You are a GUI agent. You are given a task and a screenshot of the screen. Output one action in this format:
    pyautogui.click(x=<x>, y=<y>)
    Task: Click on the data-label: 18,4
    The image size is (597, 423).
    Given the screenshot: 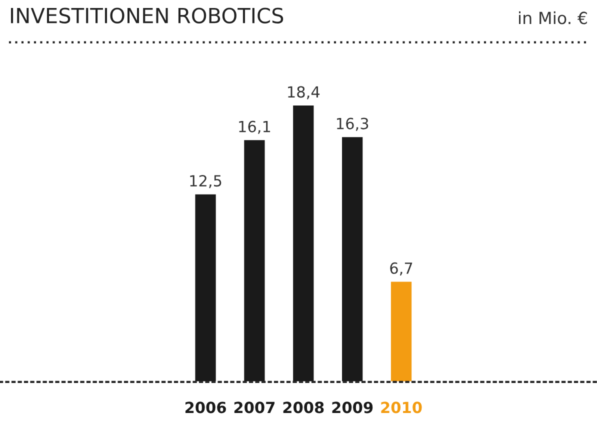 What is the action you would take?
    pyautogui.click(x=304, y=93)
    